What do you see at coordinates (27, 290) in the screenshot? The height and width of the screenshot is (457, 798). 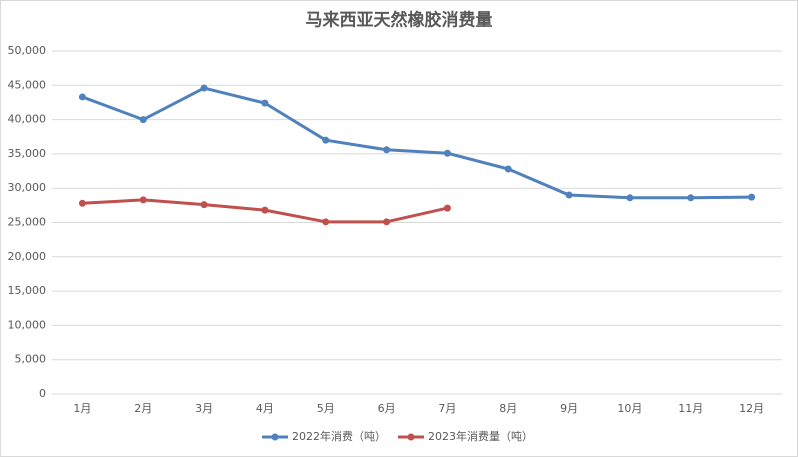 I see `y-tick-label: 15,000` at bounding box center [27, 290].